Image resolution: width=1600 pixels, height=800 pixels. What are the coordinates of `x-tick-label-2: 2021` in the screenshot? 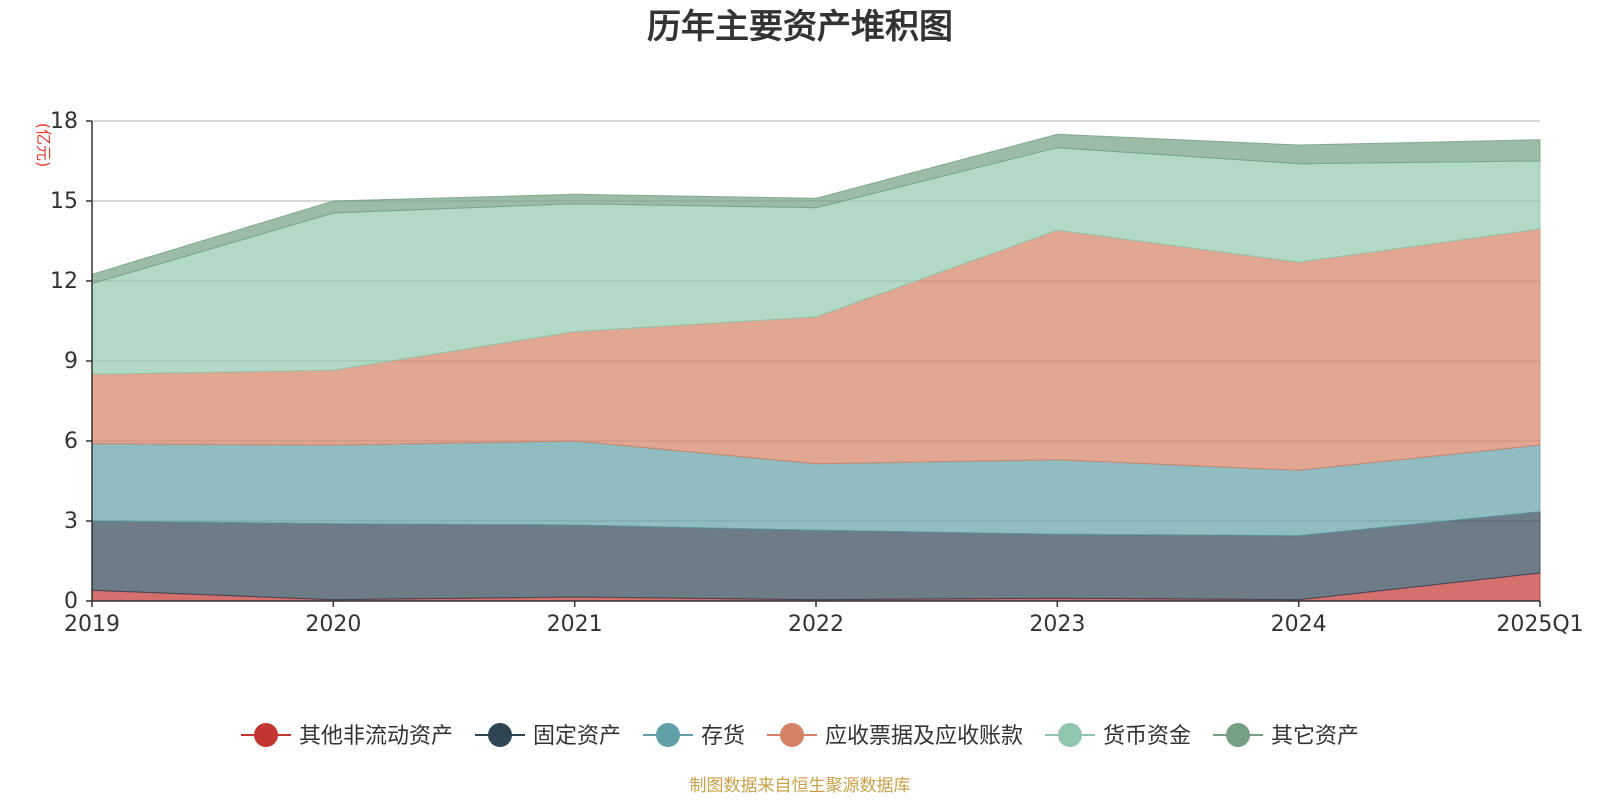 It's located at (575, 624).